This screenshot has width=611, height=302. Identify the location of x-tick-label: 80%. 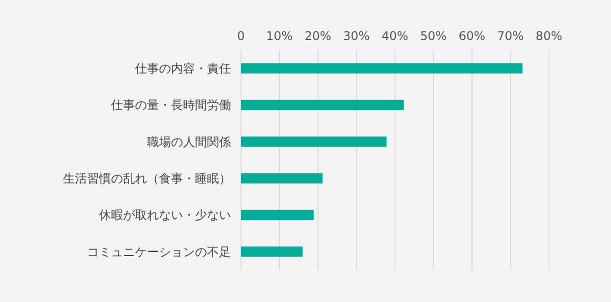
(549, 36).